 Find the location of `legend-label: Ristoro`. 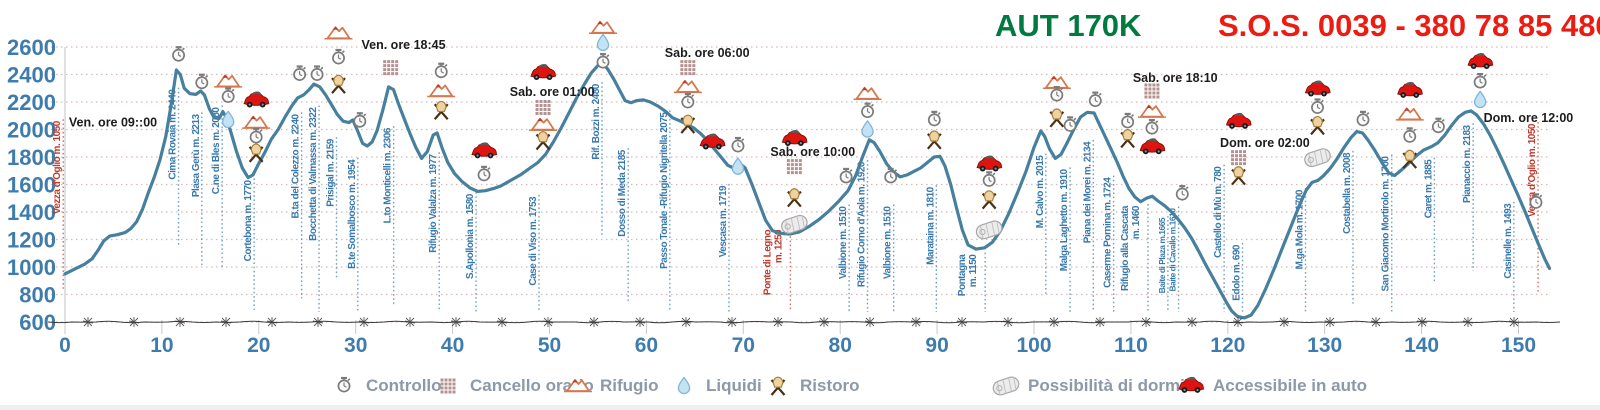

legend-label: Ristoro is located at coordinates (830, 385).